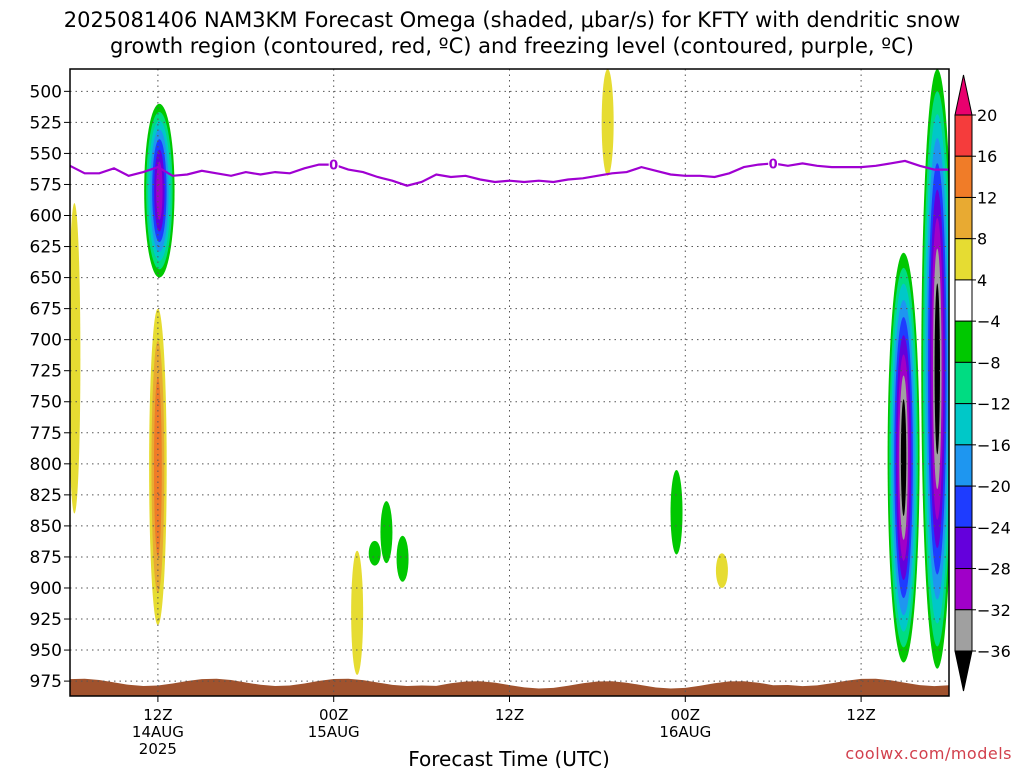 Image resolution: width=1024 pixels, height=768 pixels. I want to click on freezing-level-label-0: 0, so click(333, 166).